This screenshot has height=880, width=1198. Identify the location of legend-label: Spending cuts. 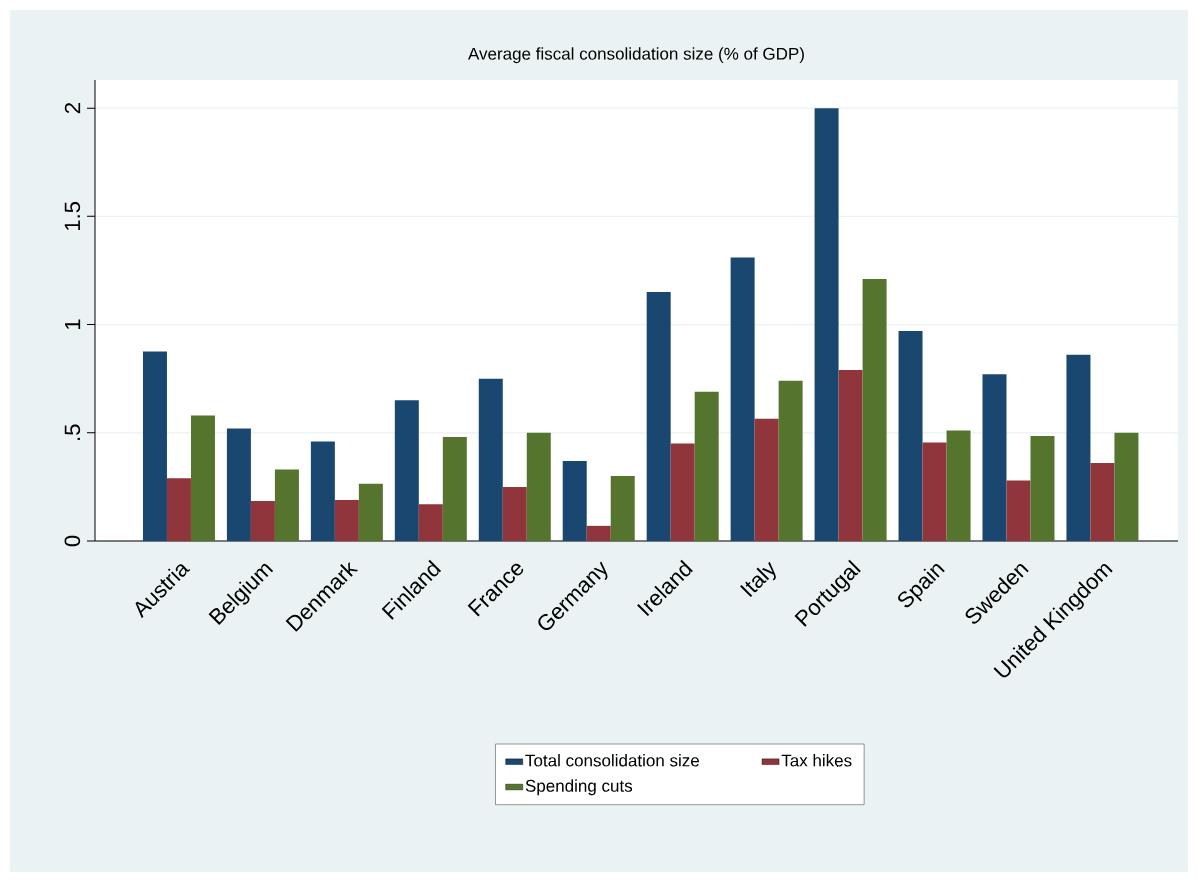
(579, 787).